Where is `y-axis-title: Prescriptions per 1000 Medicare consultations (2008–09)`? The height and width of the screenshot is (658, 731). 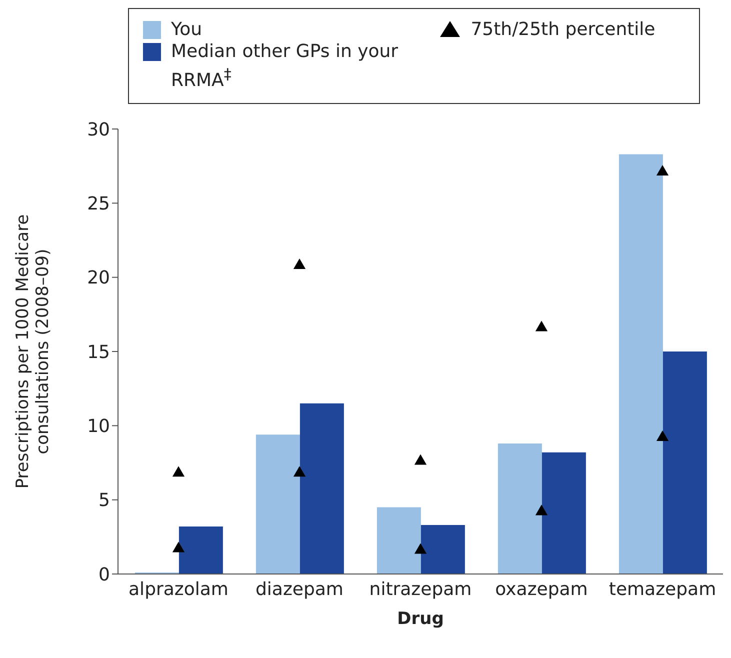 y-axis-title: Prescriptions per 1000 Medicare consultations (2008–09) is located at coordinates (33, 351).